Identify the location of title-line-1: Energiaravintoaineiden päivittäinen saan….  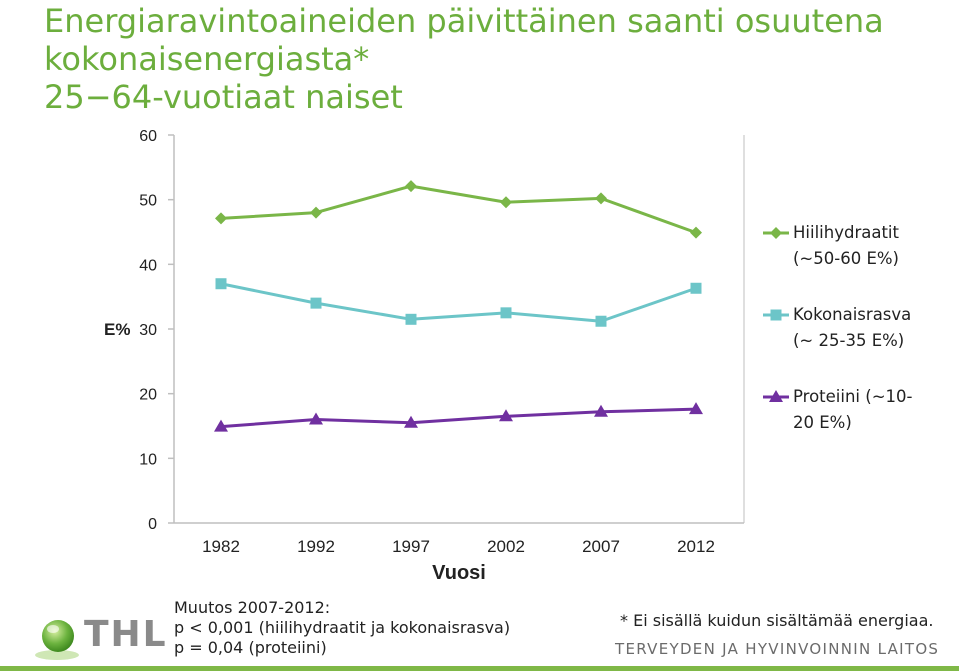
(464, 21).